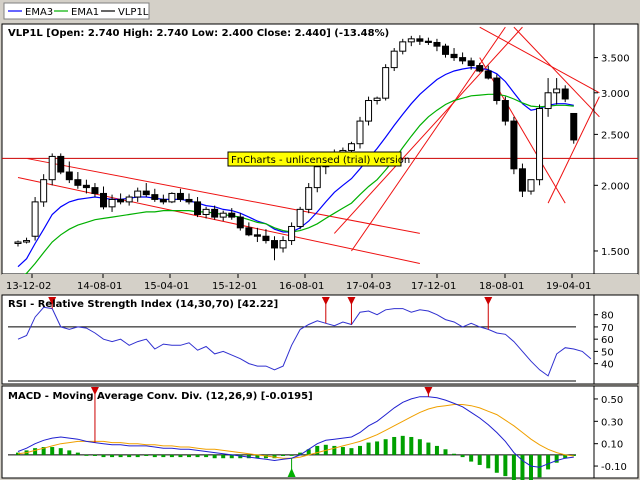 The width and height of the screenshot is (640, 480). What do you see at coordinates (433, 286) in the screenshot?
I see `time-axis-label: 17-12-01` at bounding box center [433, 286].